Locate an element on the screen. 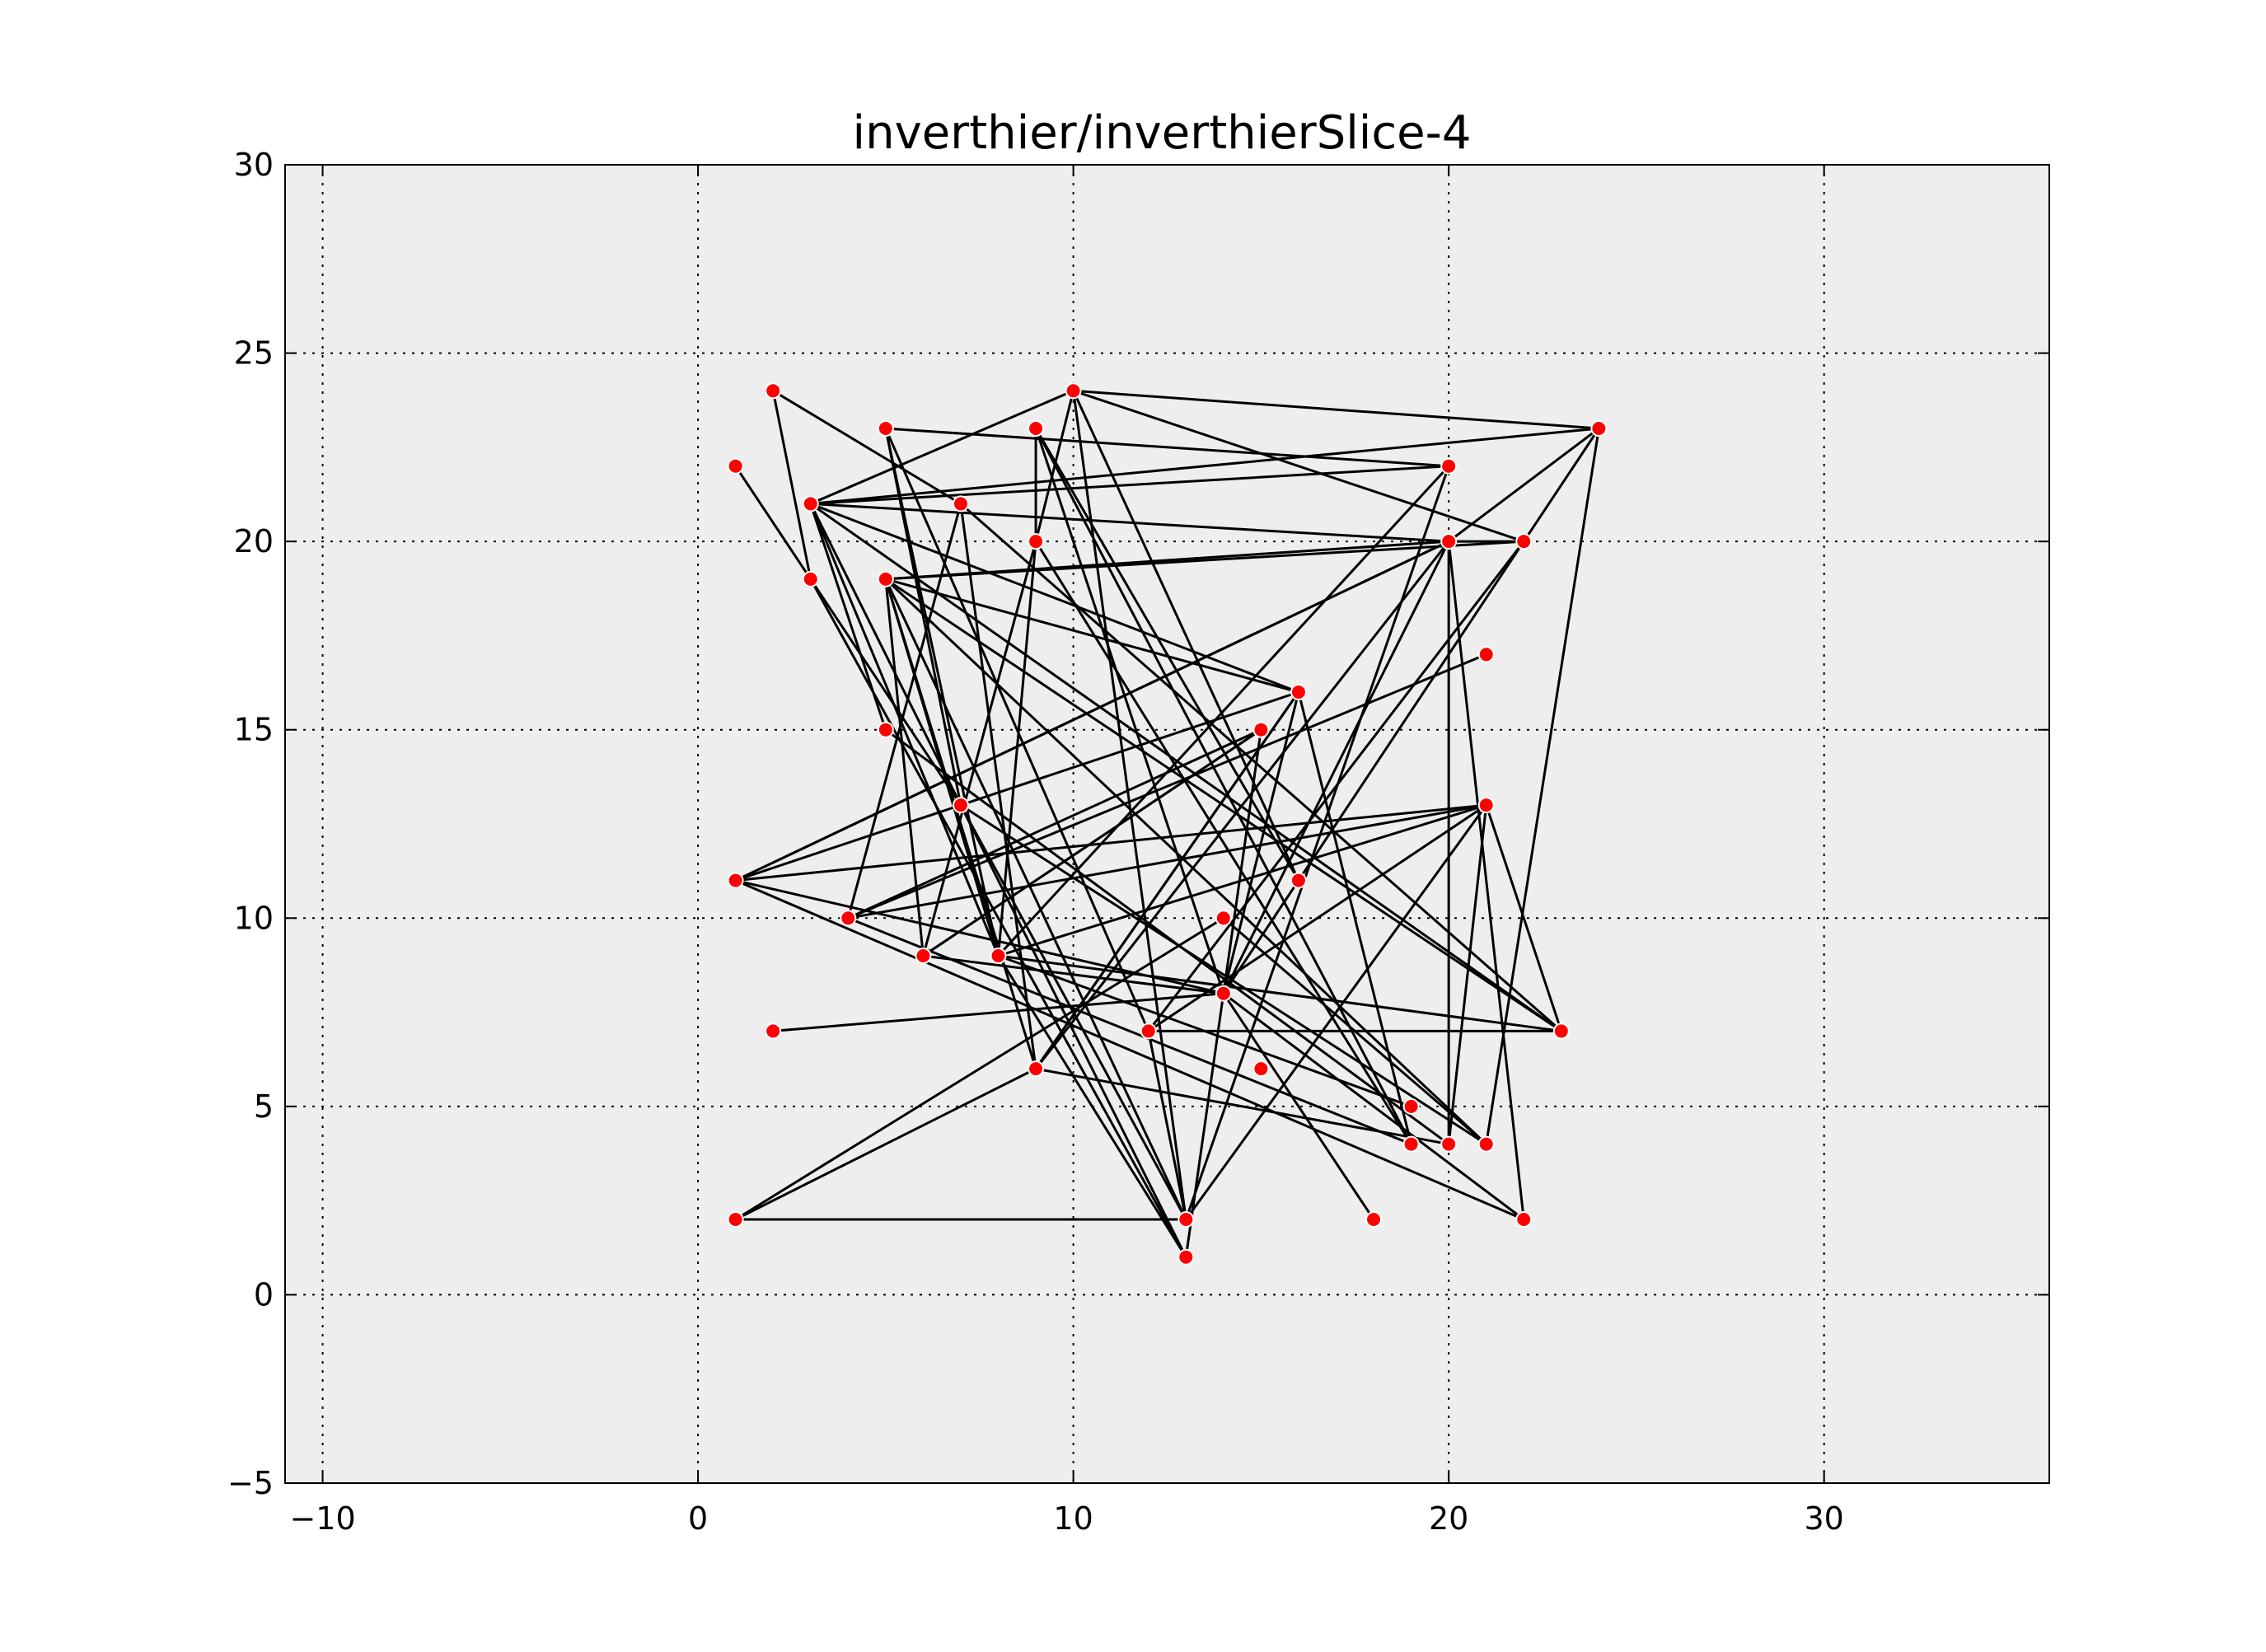  x-tick-label: 0 is located at coordinates (698, 1519).